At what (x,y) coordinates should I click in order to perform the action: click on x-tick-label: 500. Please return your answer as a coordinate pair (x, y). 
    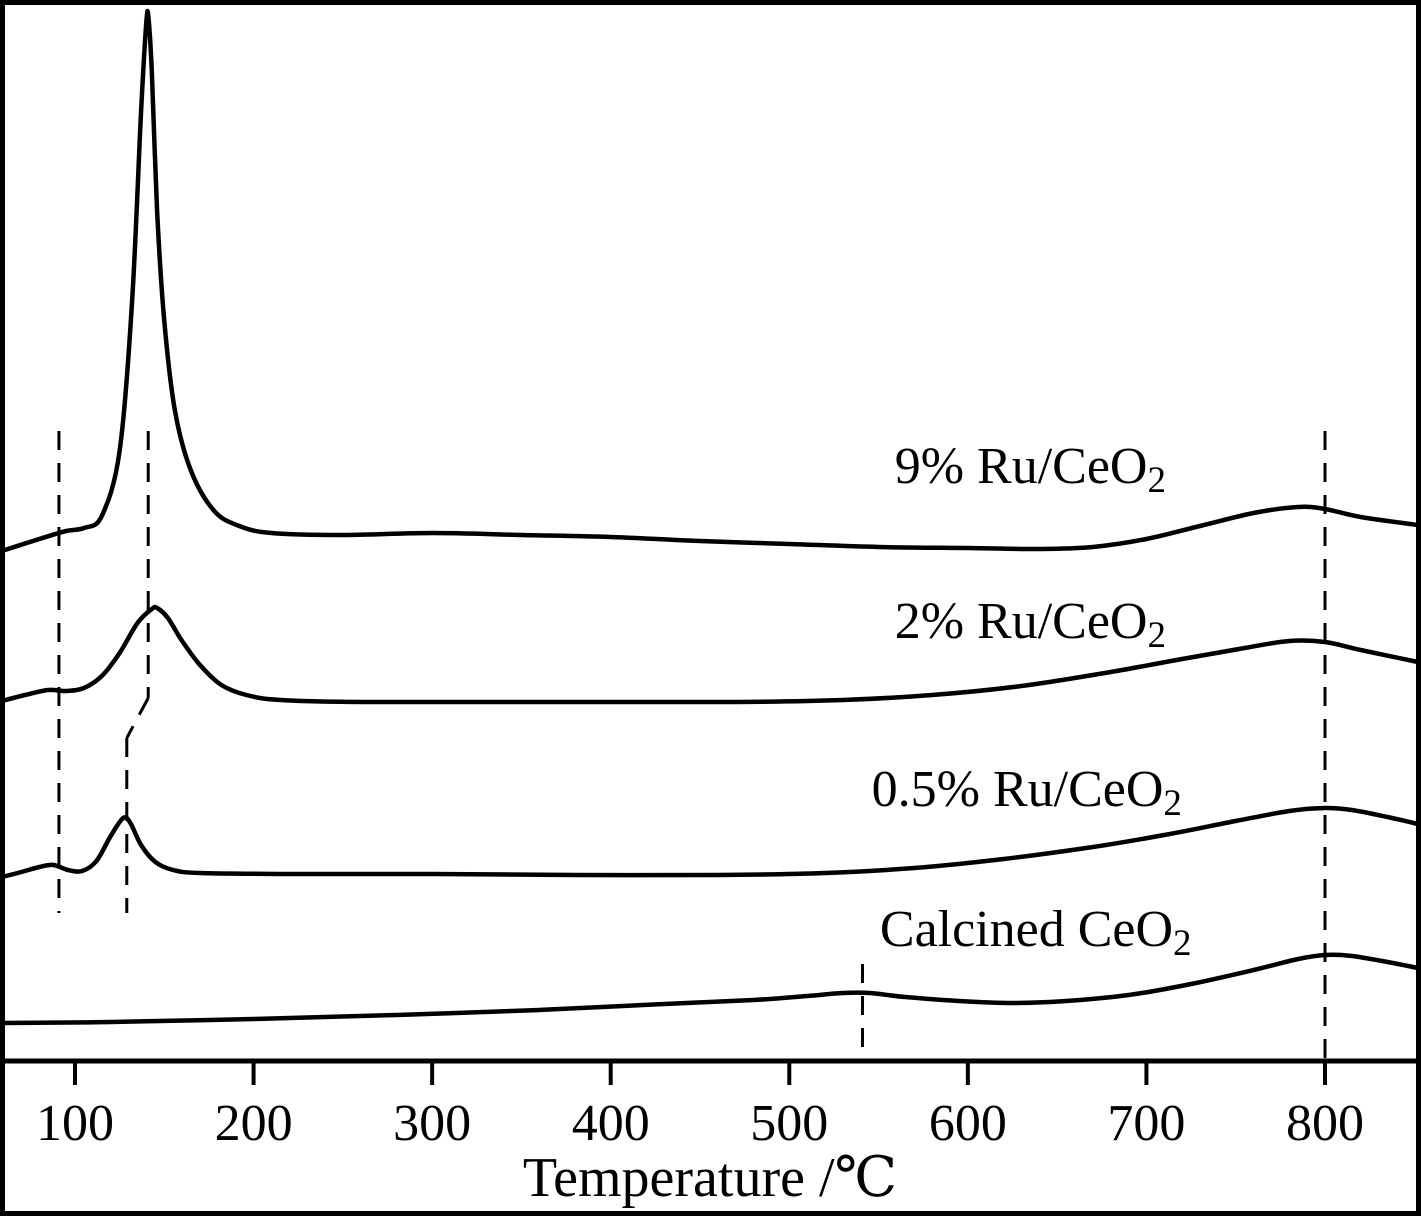
    Looking at the image, I should click on (789, 1123).